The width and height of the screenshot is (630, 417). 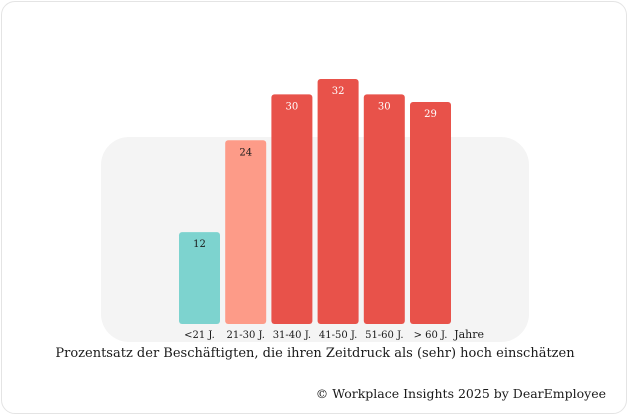 What do you see at coordinates (245, 152) in the screenshot?
I see `data-label-1: 24` at bounding box center [245, 152].